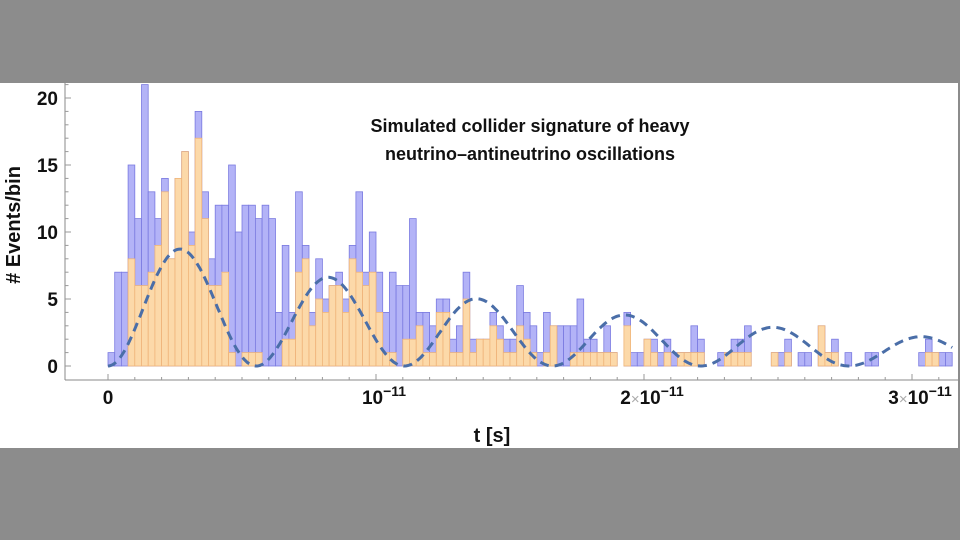 The height and width of the screenshot is (540, 960). I want to click on x-tick-label: 0, so click(108, 398).